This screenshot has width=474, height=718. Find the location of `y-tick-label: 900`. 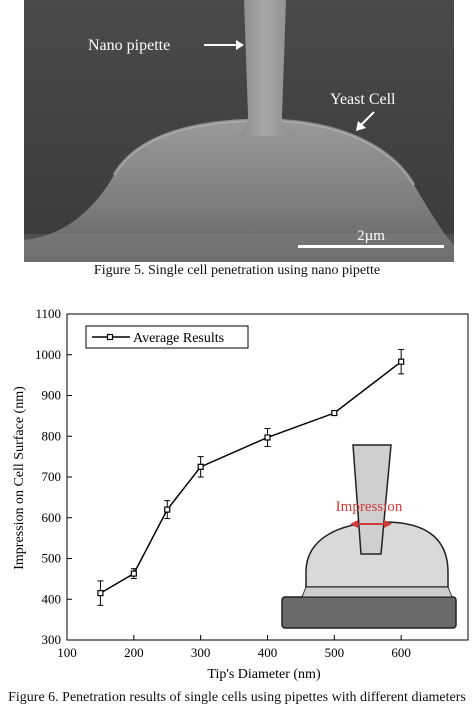

y-tick-label: 900 is located at coordinates (52, 395).